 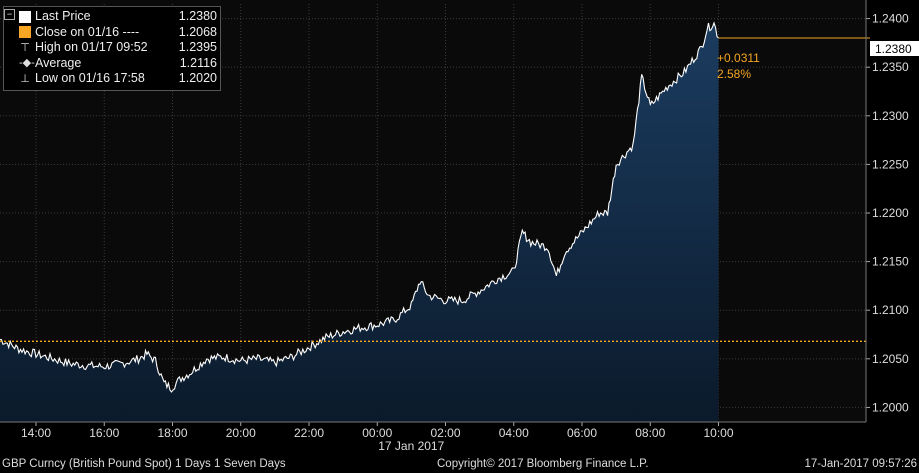 What do you see at coordinates (377, 433) in the screenshot?
I see `x-tick-label: 00:00` at bounding box center [377, 433].